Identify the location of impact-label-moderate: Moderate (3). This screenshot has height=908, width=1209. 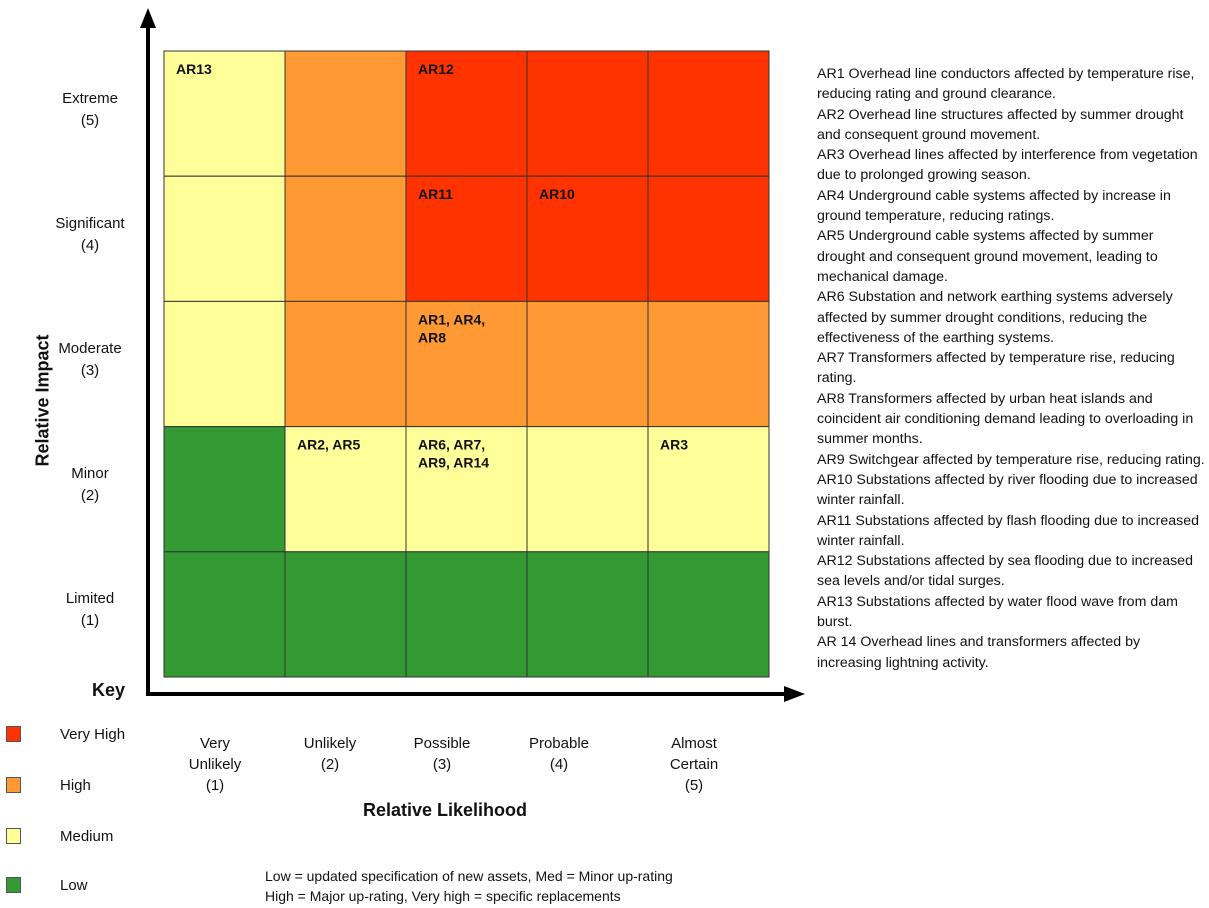
(90, 359).